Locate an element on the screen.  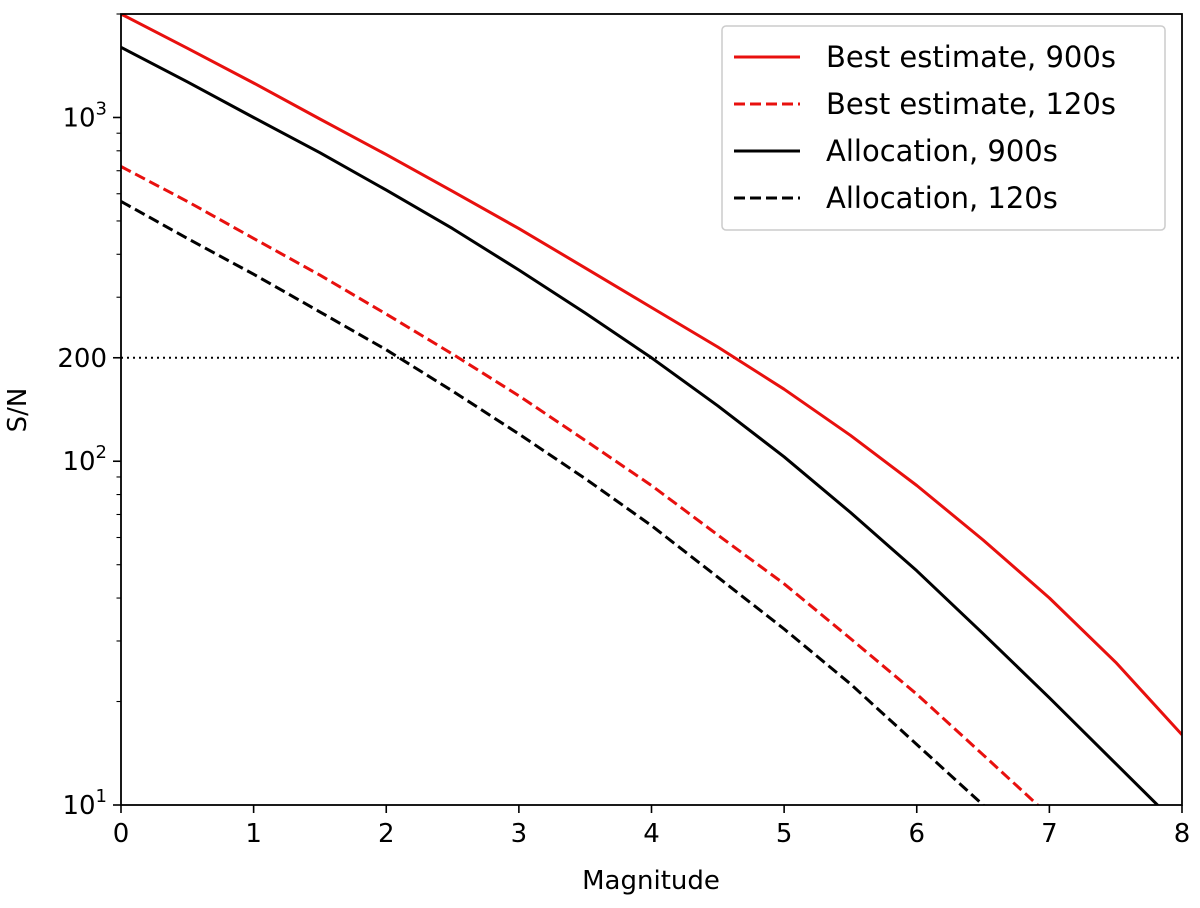
y-tick-label: 10³ is located at coordinates (84, 115).